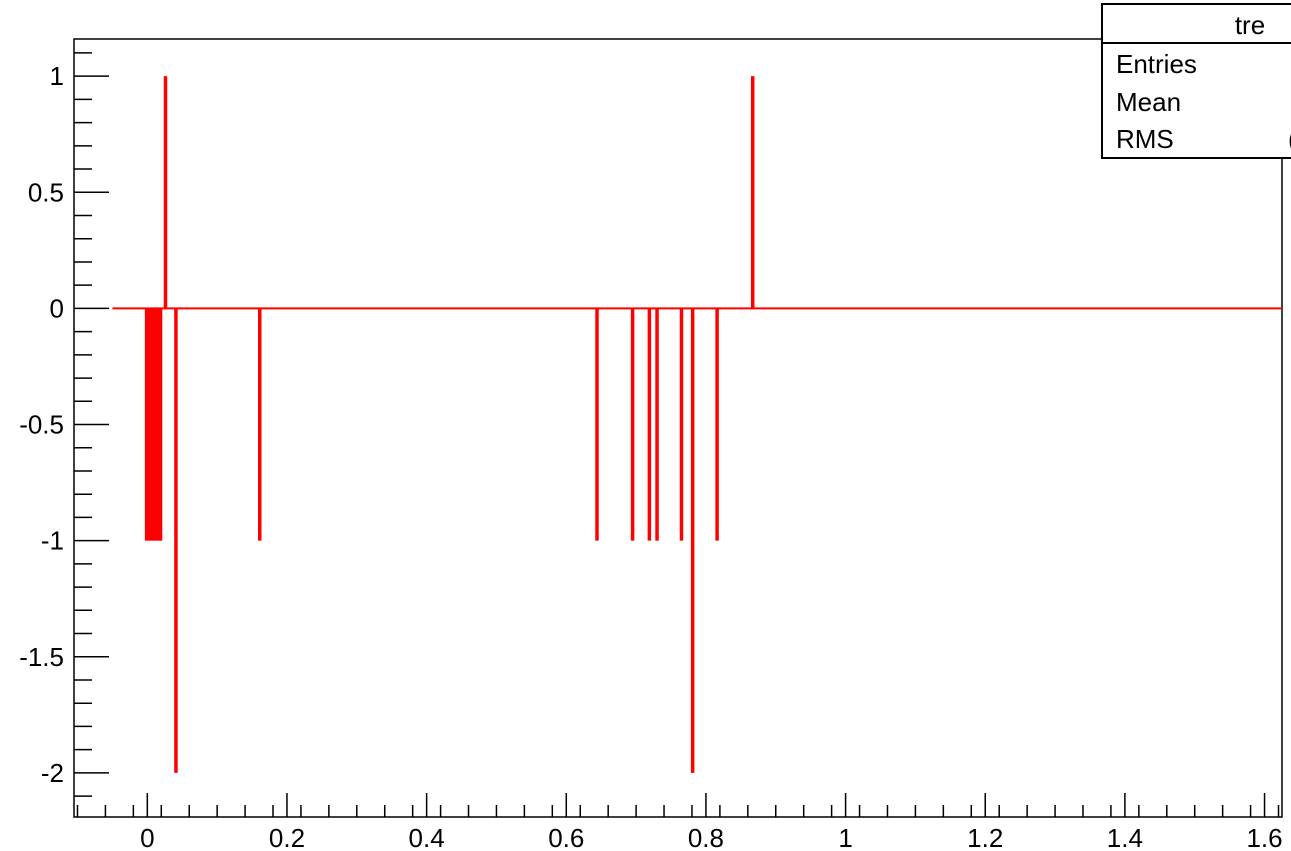 The width and height of the screenshot is (1291, 851). I want to click on stats-rms-label: RMS, so click(1145, 139).